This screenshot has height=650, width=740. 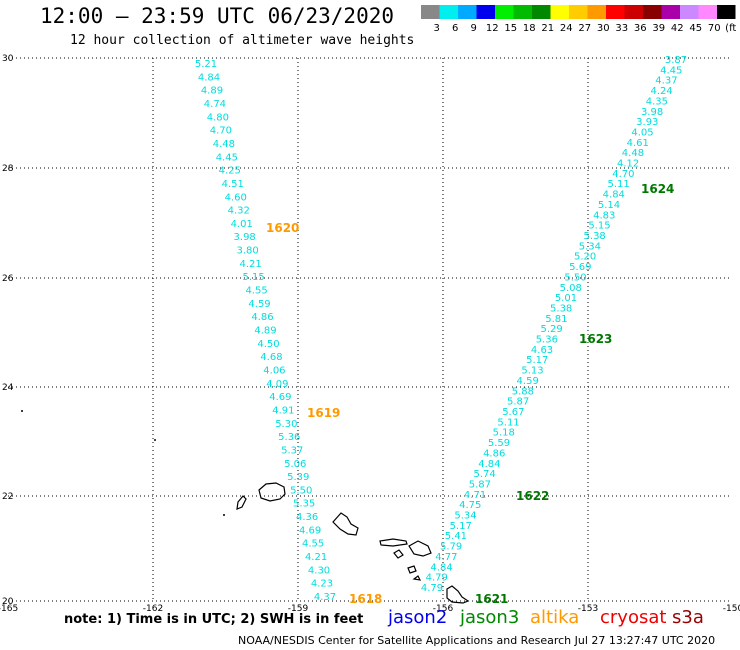 I want to click on swh-value: 4.05, so click(x=642, y=132).